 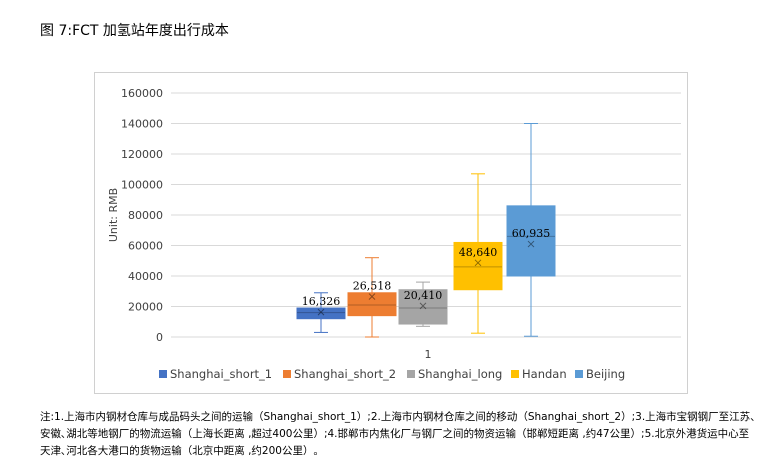 What do you see at coordinates (142, 124) in the screenshot?
I see `y-tick-label: 140000` at bounding box center [142, 124].